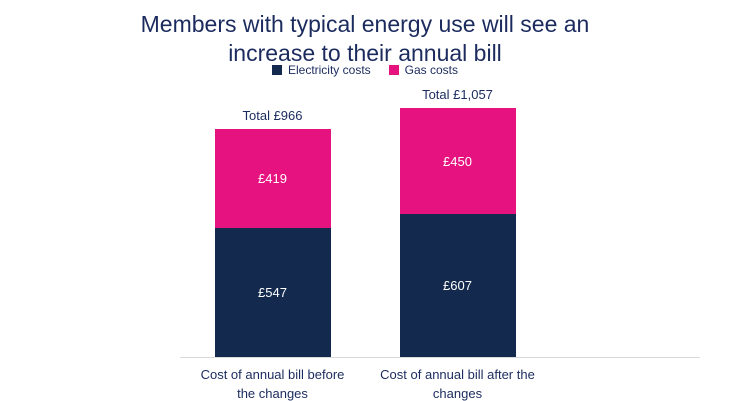  I want to click on segment-value-label: £419, so click(272, 178).